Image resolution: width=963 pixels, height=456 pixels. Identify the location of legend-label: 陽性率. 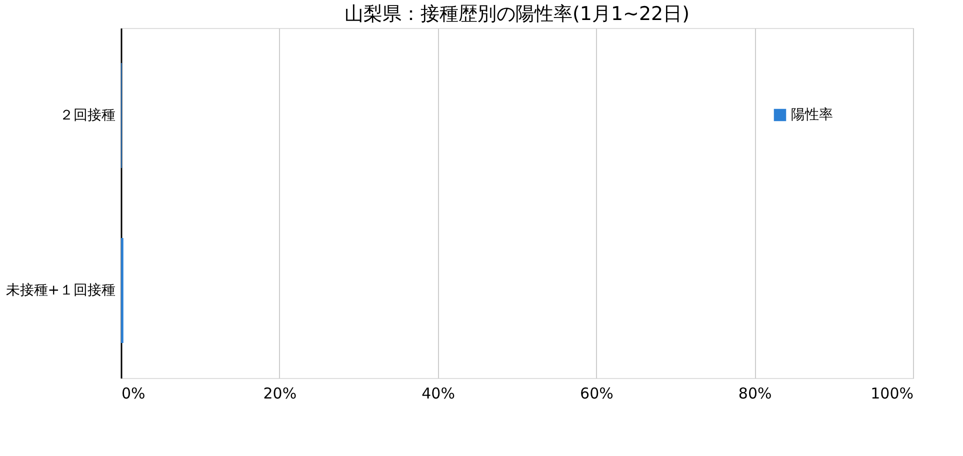
(812, 115).